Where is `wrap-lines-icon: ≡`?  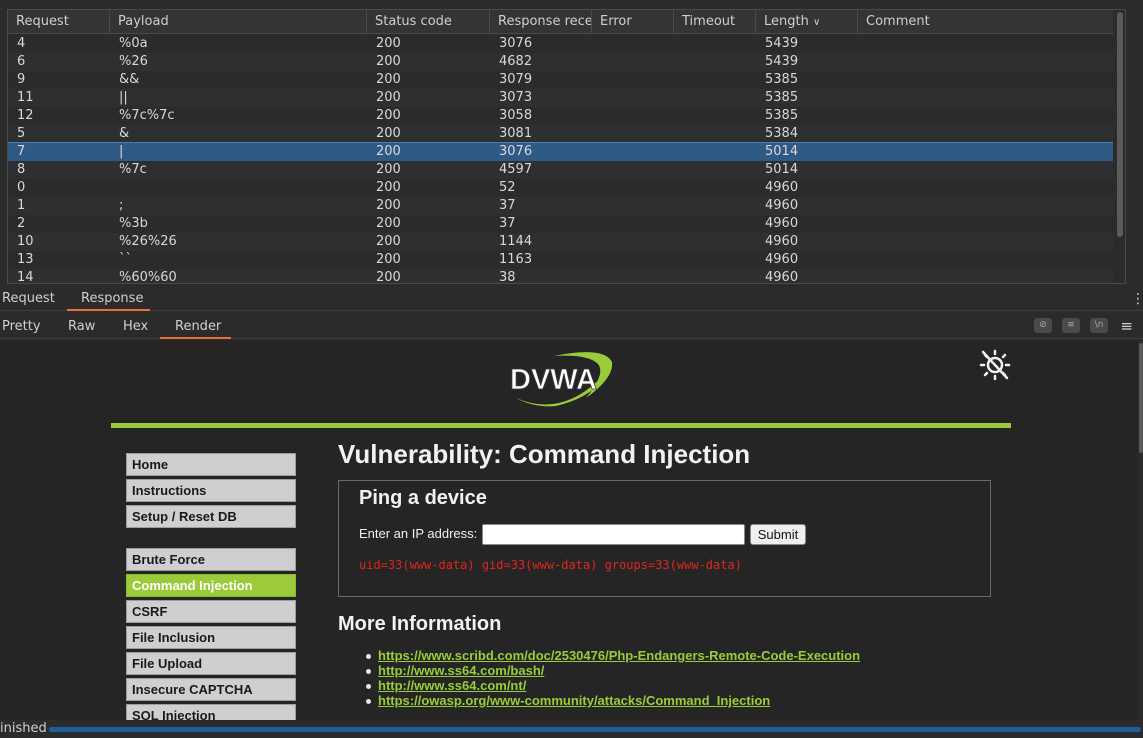
wrap-lines-icon: ≡ is located at coordinates (1071, 325).